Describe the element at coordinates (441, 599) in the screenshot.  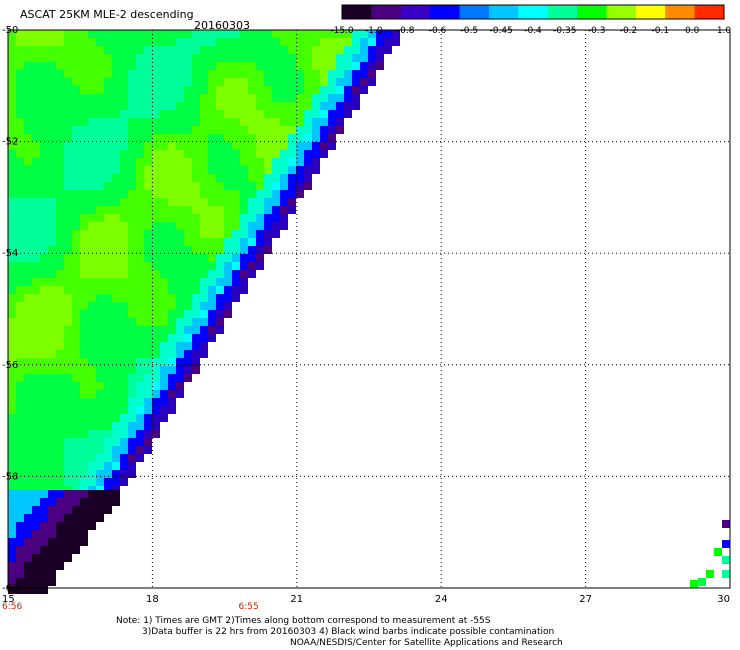
I see `lon-label: 24` at that location.